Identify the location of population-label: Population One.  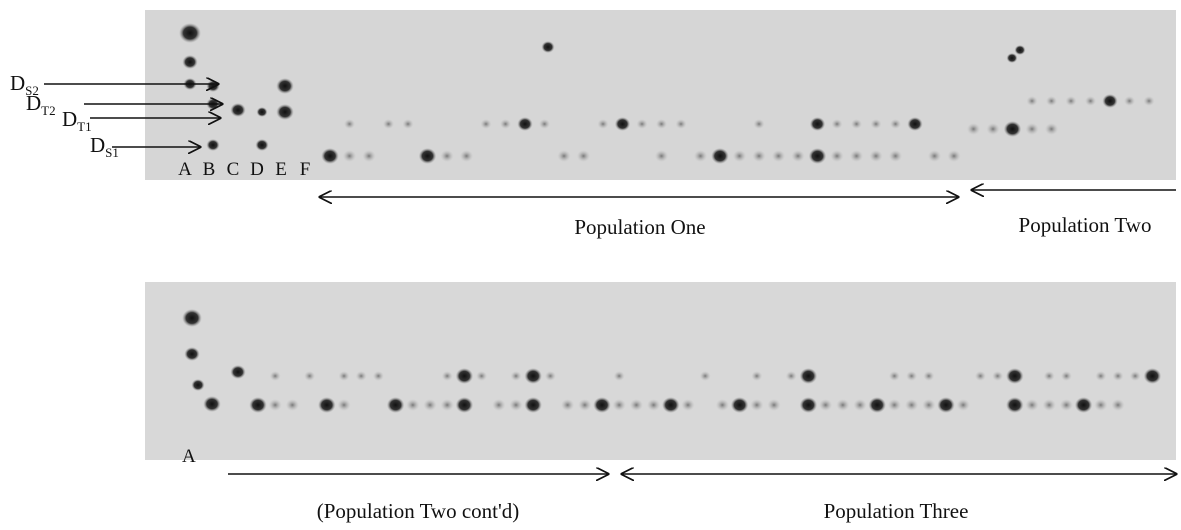
(639, 227).